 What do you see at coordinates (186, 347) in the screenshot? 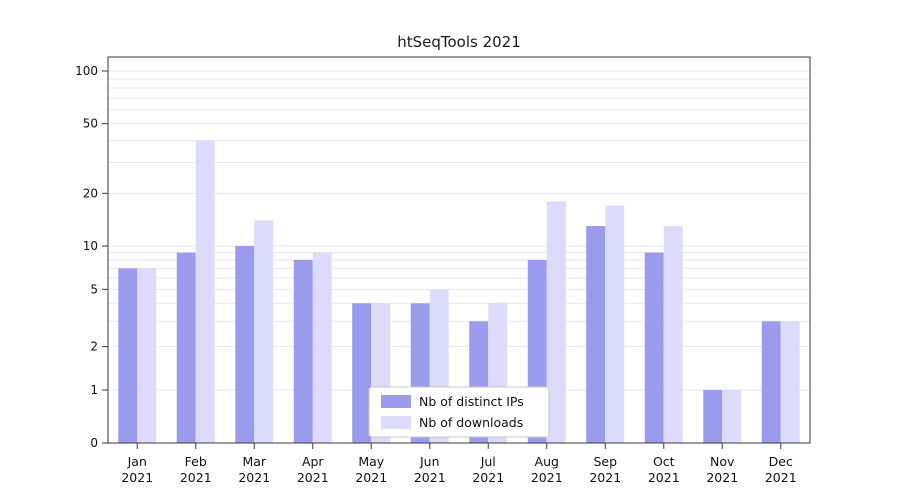
I see `bar-nb-of-distinct-ips-feb-2021` at bounding box center [186, 347].